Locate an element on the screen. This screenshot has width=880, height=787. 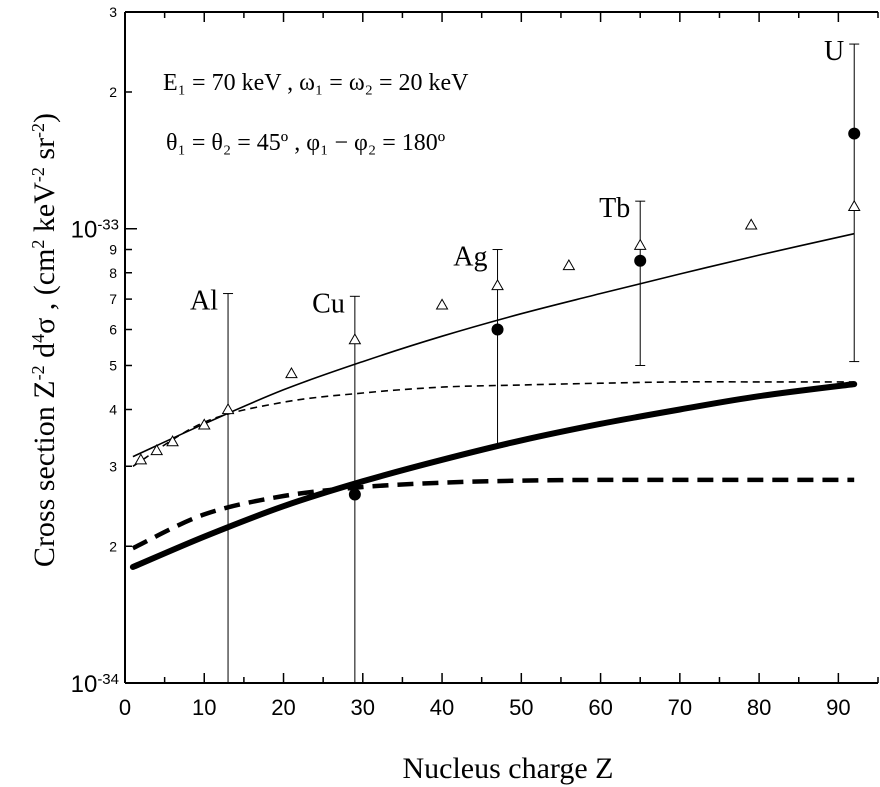
element-label-al: Al is located at coordinates (204, 301).